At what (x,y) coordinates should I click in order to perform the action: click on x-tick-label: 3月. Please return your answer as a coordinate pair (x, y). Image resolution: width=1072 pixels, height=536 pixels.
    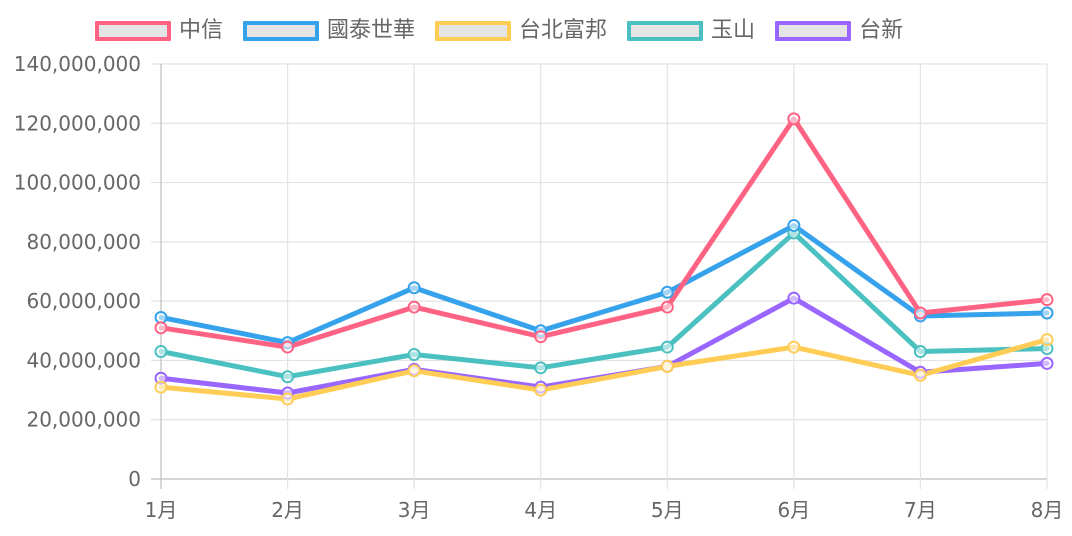
    Looking at the image, I should click on (414, 510).